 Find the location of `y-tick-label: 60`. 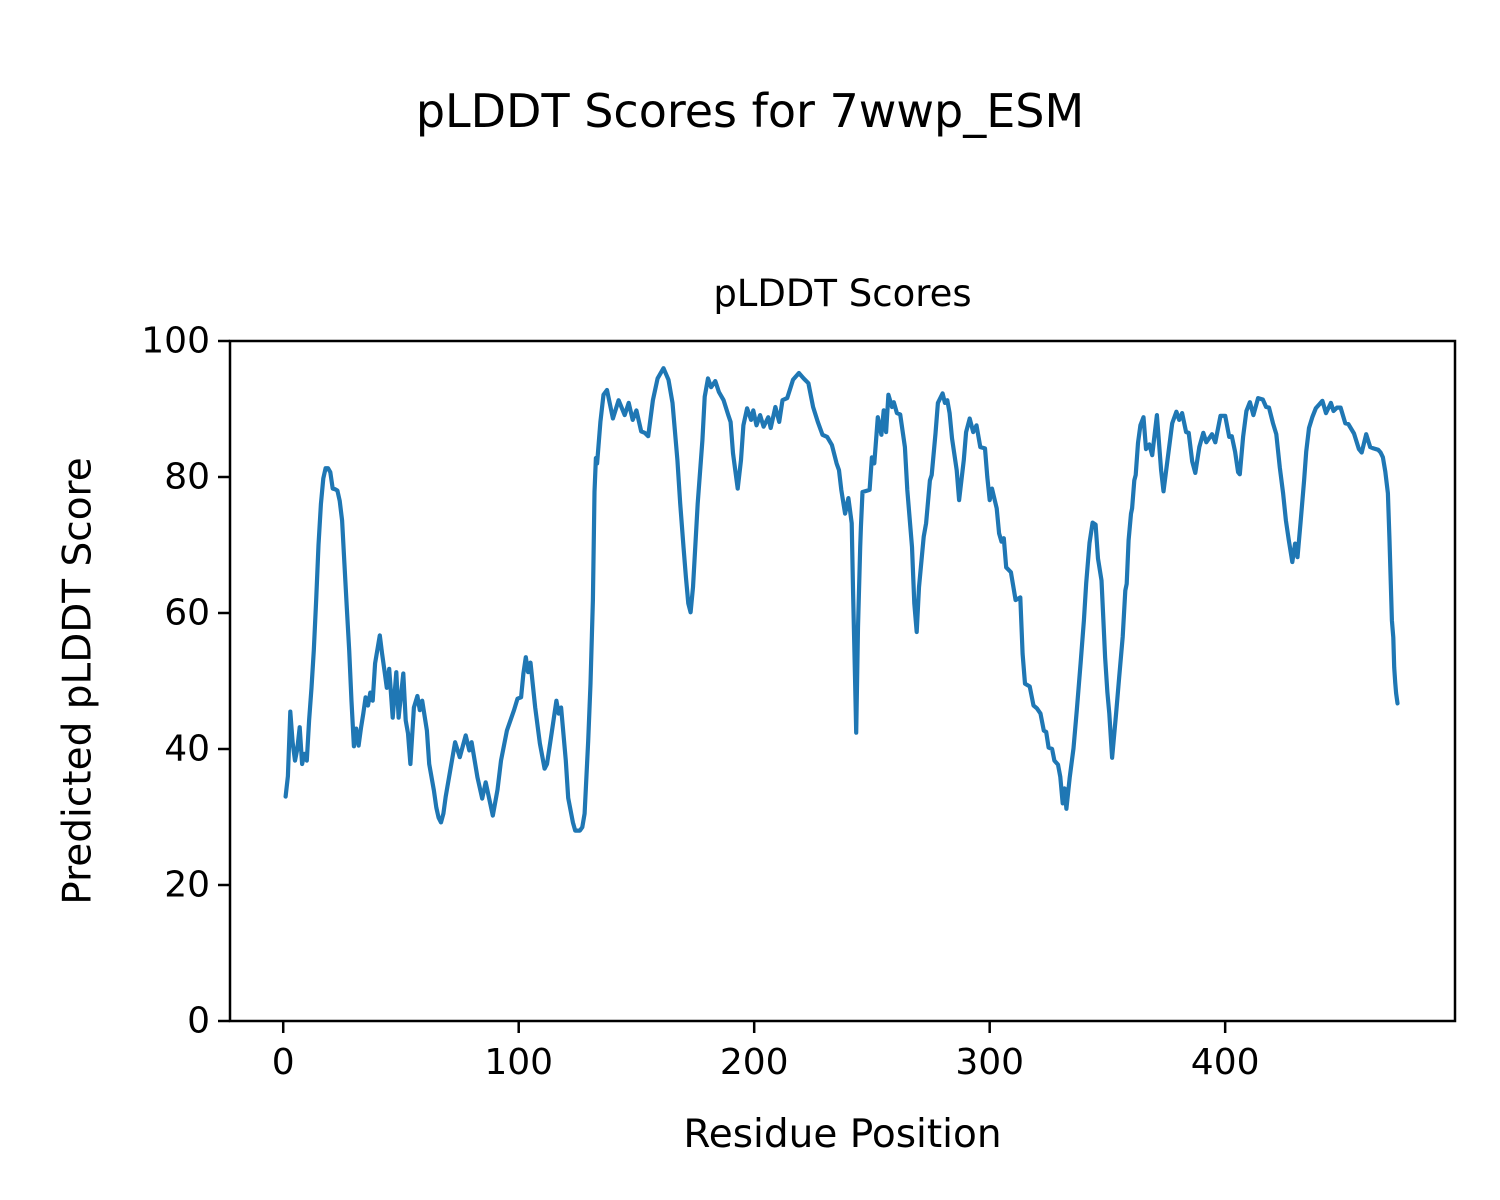

y-tick-label: 60 is located at coordinates (187, 613).